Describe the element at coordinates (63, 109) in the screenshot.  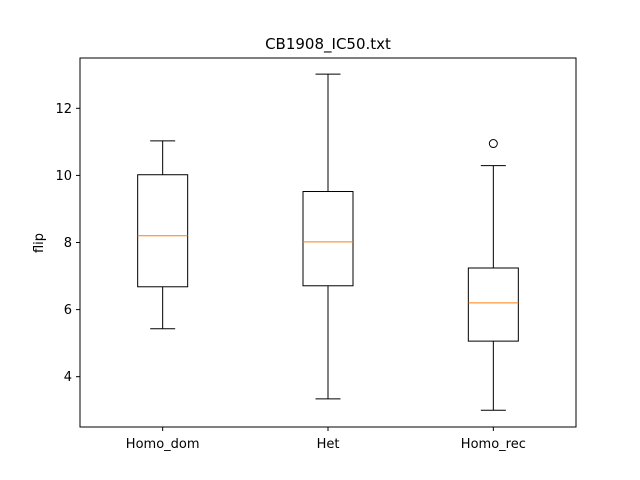
I see `y-tick-label: 12` at that location.